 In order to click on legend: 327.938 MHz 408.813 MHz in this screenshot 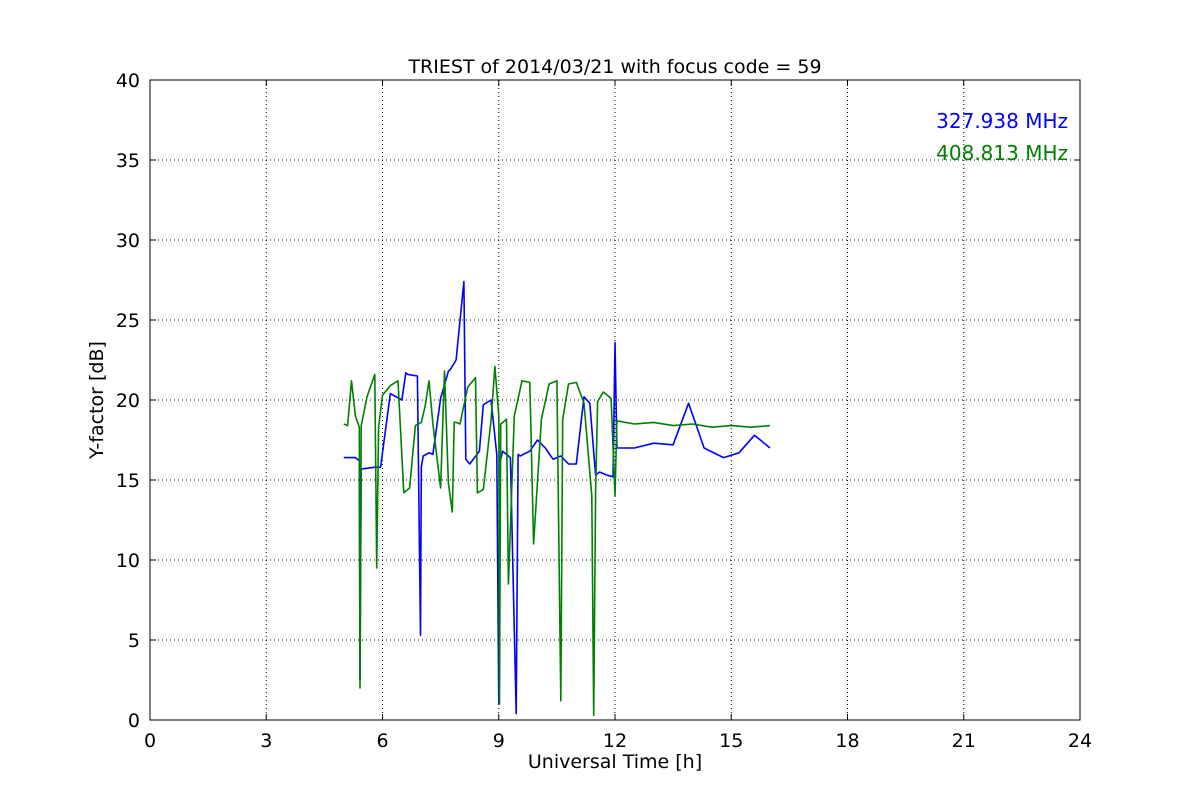, I will do `click(1002, 137)`.